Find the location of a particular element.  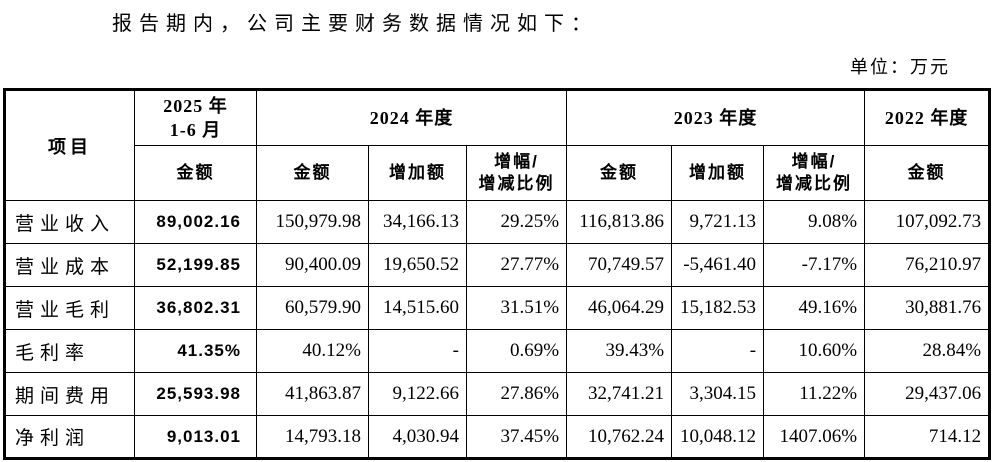

cell-2024-increase: 9,122.66 is located at coordinates (417, 394).